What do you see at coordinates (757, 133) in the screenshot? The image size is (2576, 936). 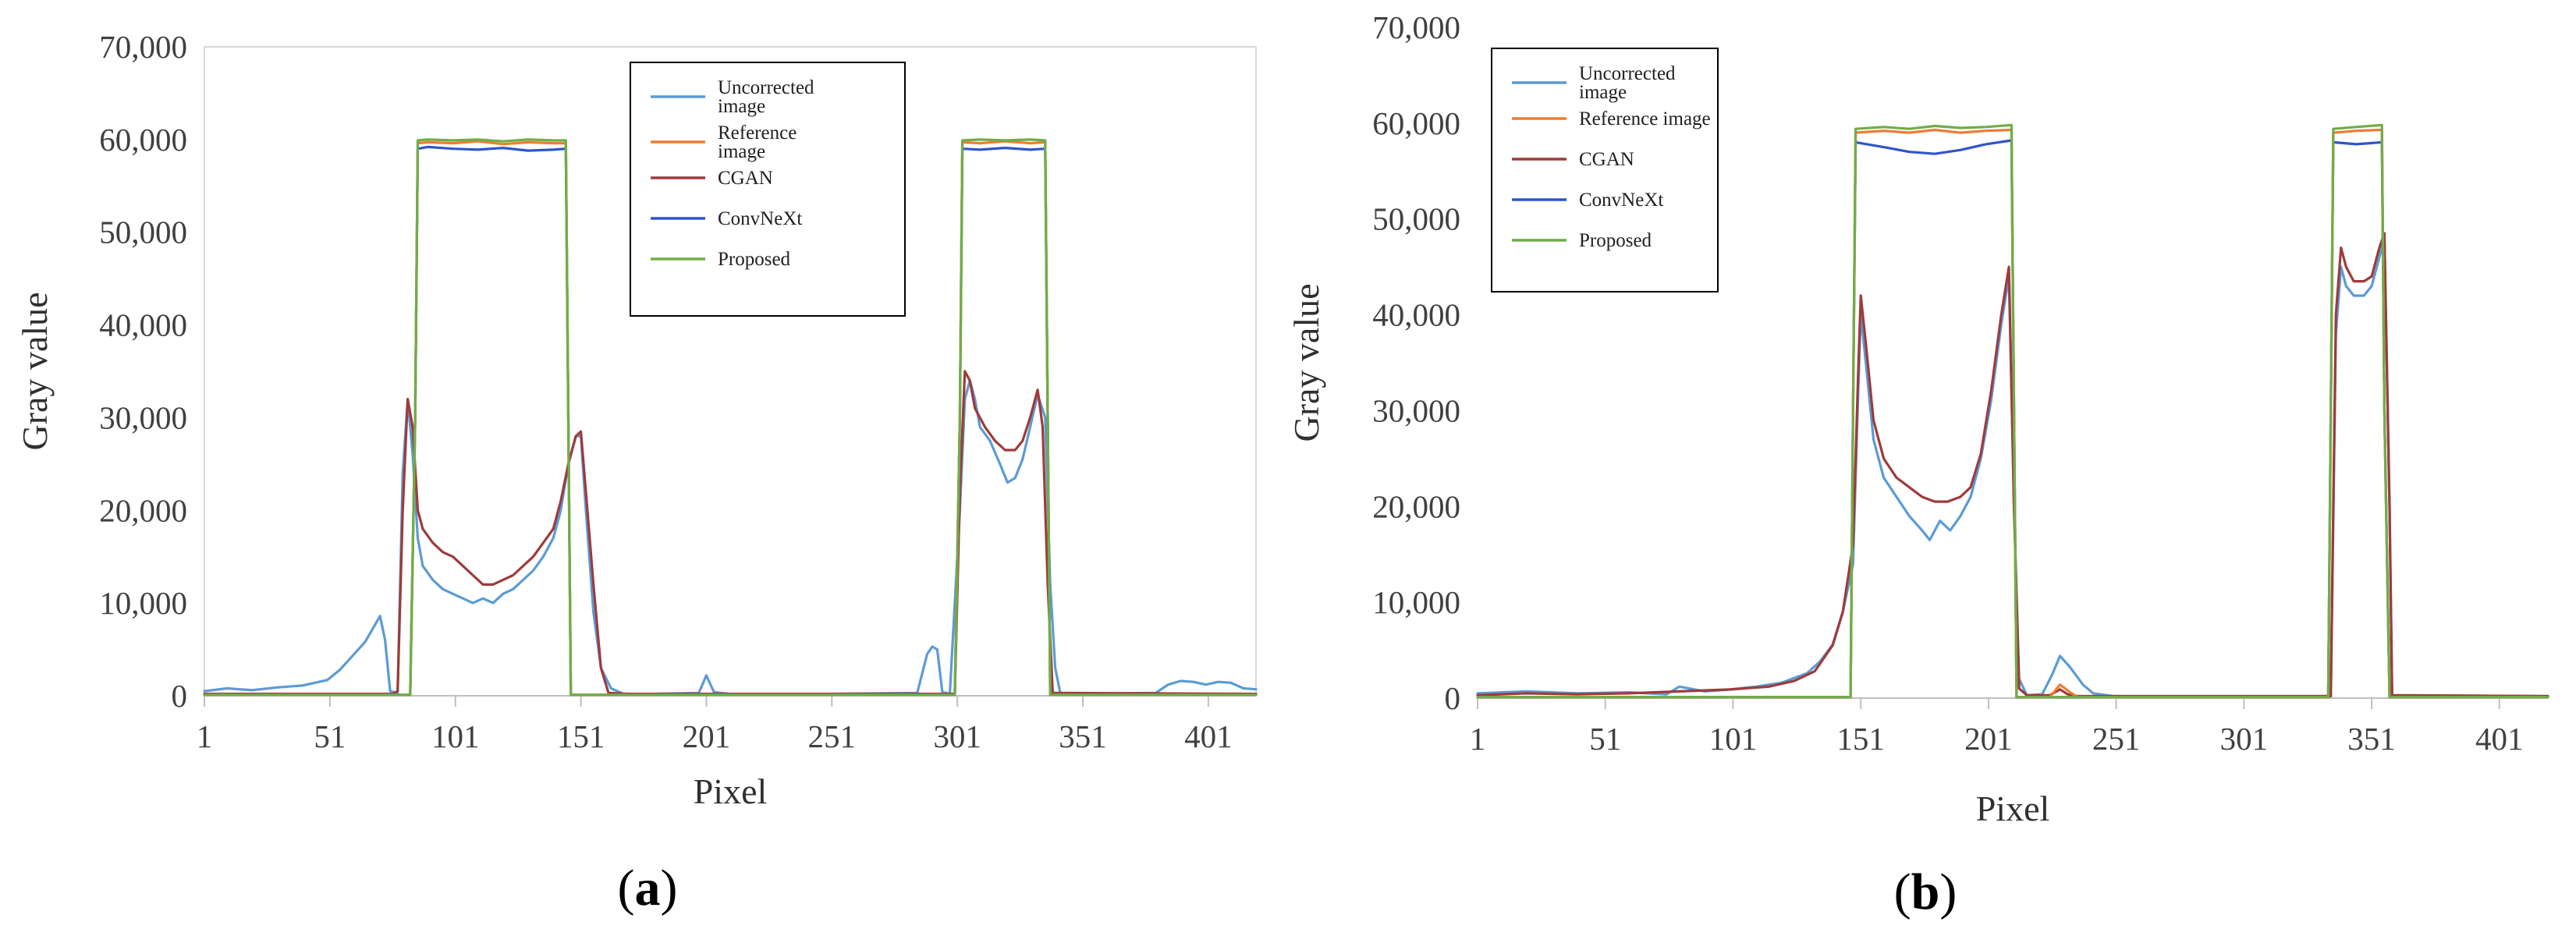 I see `legend-label: Reference` at bounding box center [757, 133].